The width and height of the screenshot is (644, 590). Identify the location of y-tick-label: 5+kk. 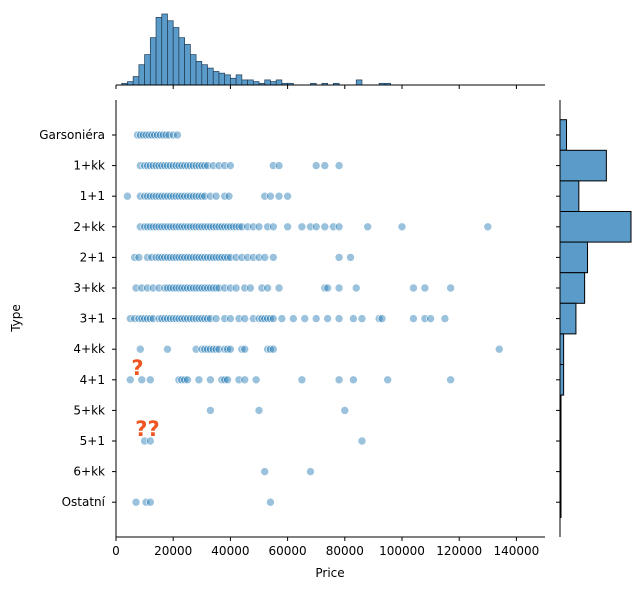
(89, 410).